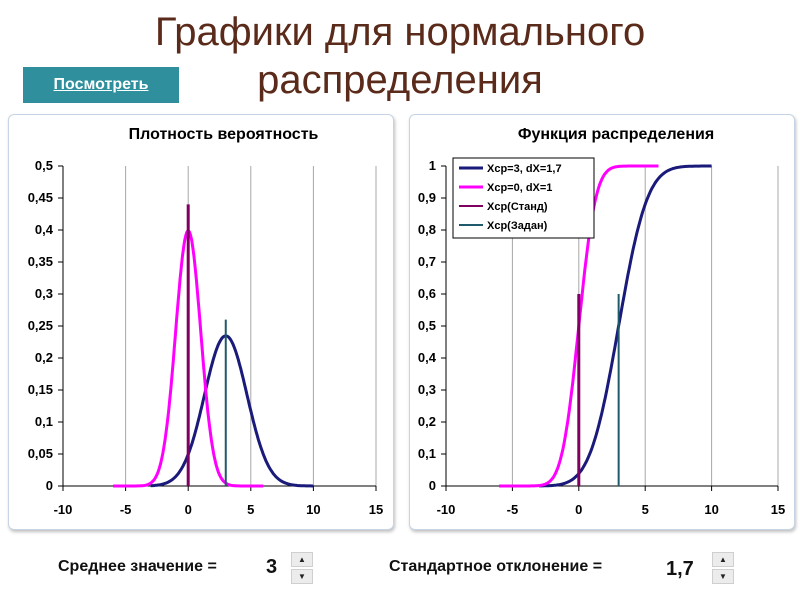 This screenshot has width=800, height=600. What do you see at coordinates (680, 569) in the screenshot?
I see `sd-value: 1,7` at bounding box center [680, 569].